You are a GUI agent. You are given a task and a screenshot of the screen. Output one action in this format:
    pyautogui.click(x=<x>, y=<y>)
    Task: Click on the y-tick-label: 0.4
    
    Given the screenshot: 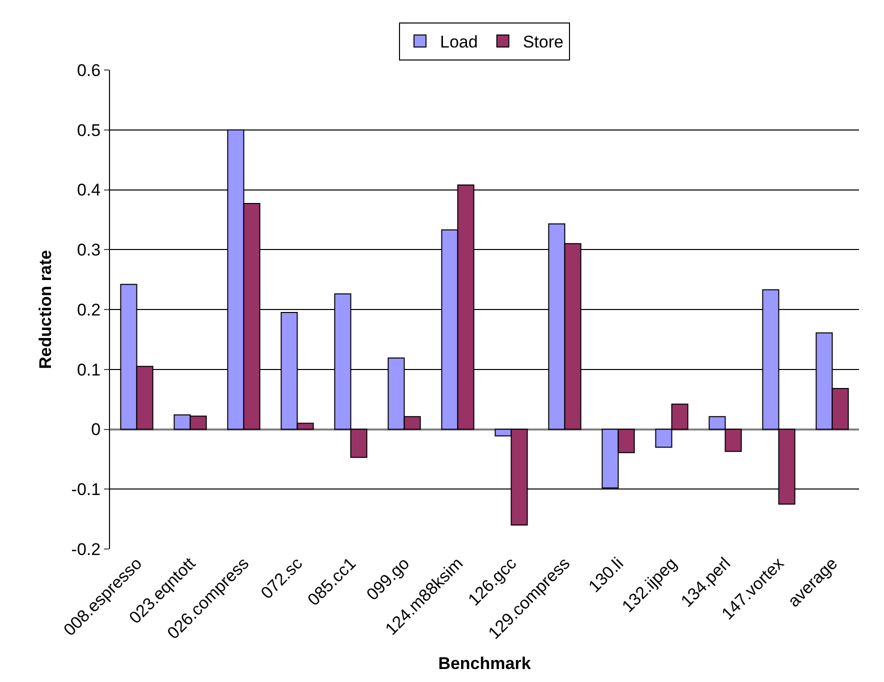 What is the action you would take?
    pyautogui.click(x=88, y=190)
    